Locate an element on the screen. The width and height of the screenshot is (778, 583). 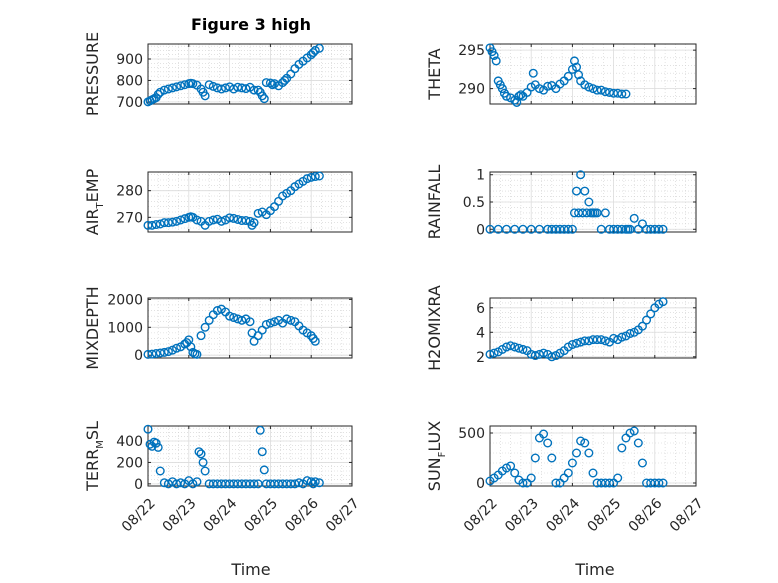
subplot-3: 270 280 AIRTEMP is located at coordinates (218, 201).